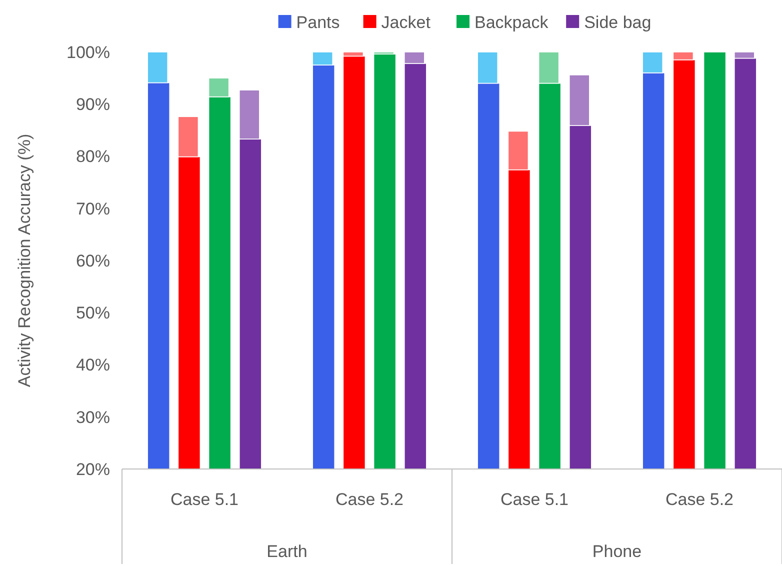 This screenshot has height=566, width=782. I want to click on legend-label: Pants, so click(318, 22).